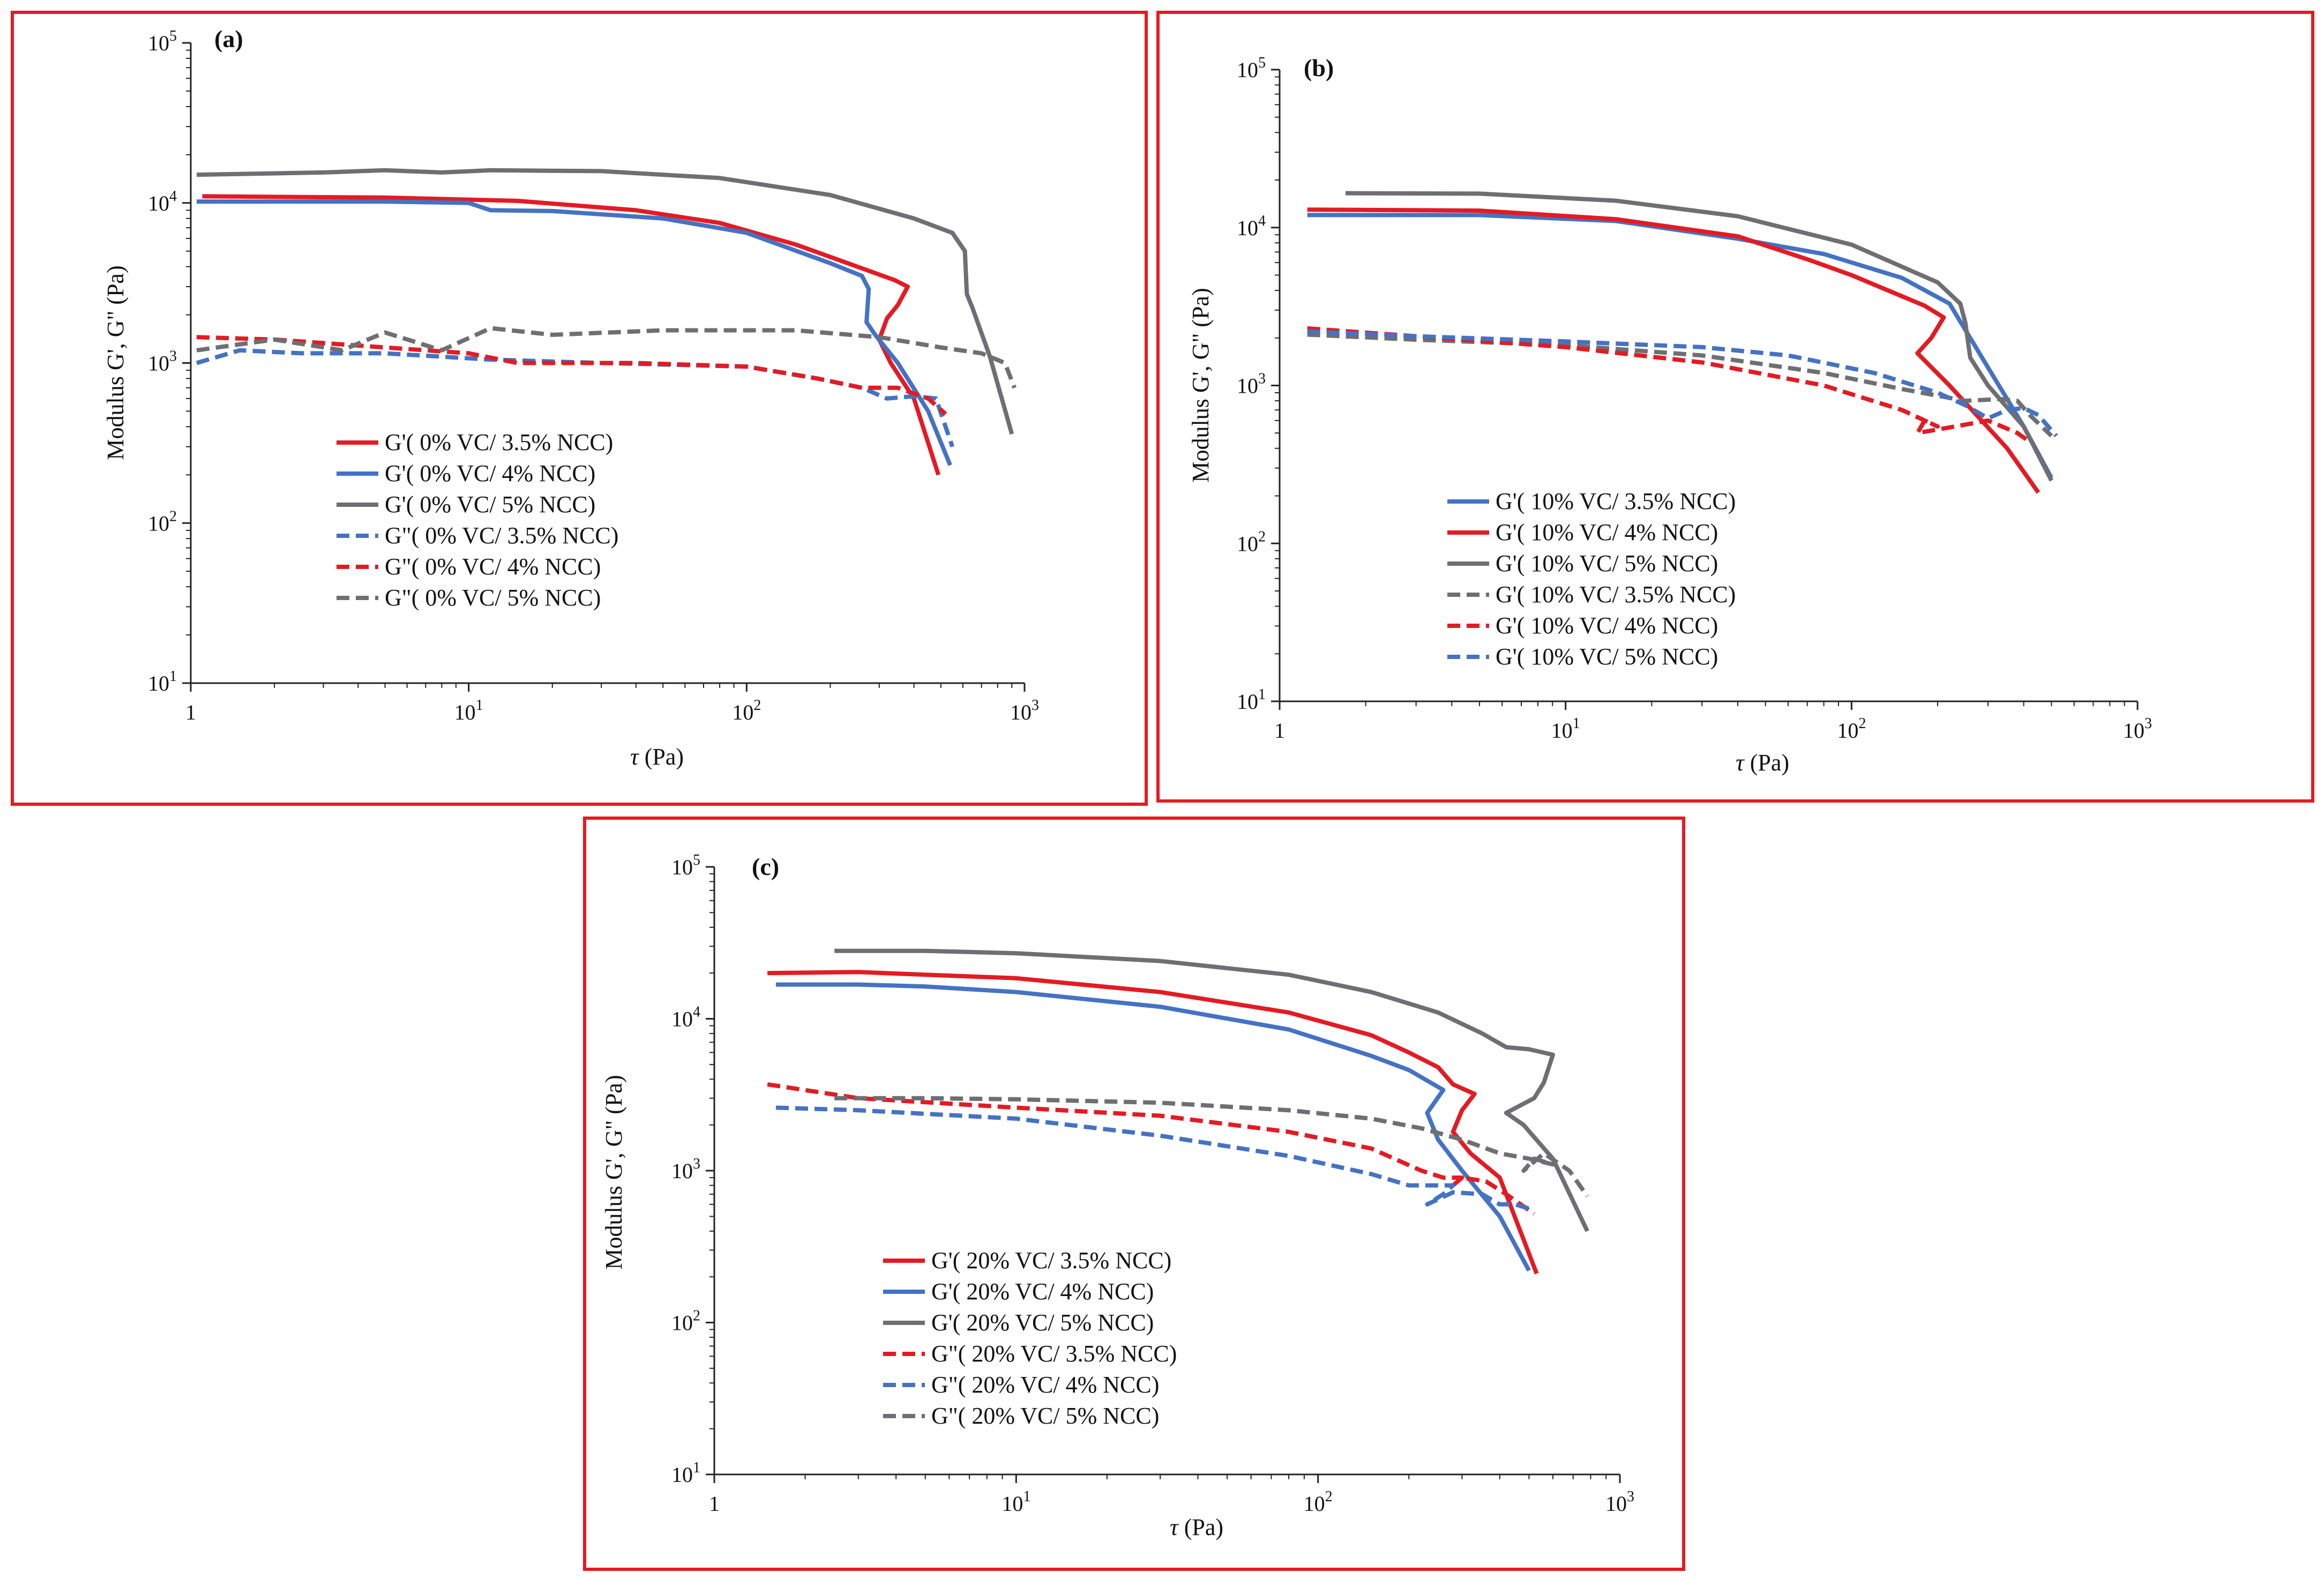 The image size is (2324, 1580). What do you see at coordinates (1045, 1416) in the screenshot?
I see `legend-item-label: G"( 20% VC/ 5% NCC)` at bounding box center [1045, 1416].